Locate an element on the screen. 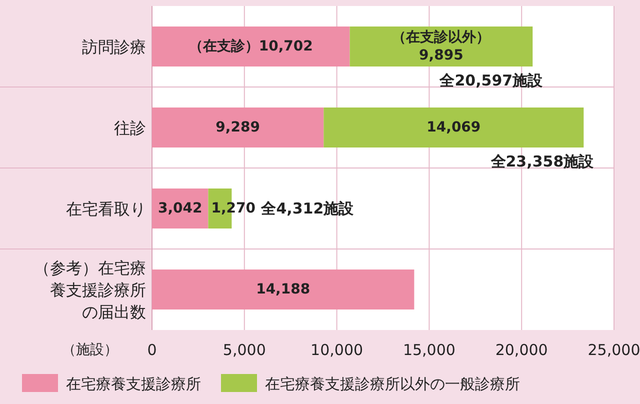  y-tick-label: 訪問診療 is located at coordinates (114, 46).